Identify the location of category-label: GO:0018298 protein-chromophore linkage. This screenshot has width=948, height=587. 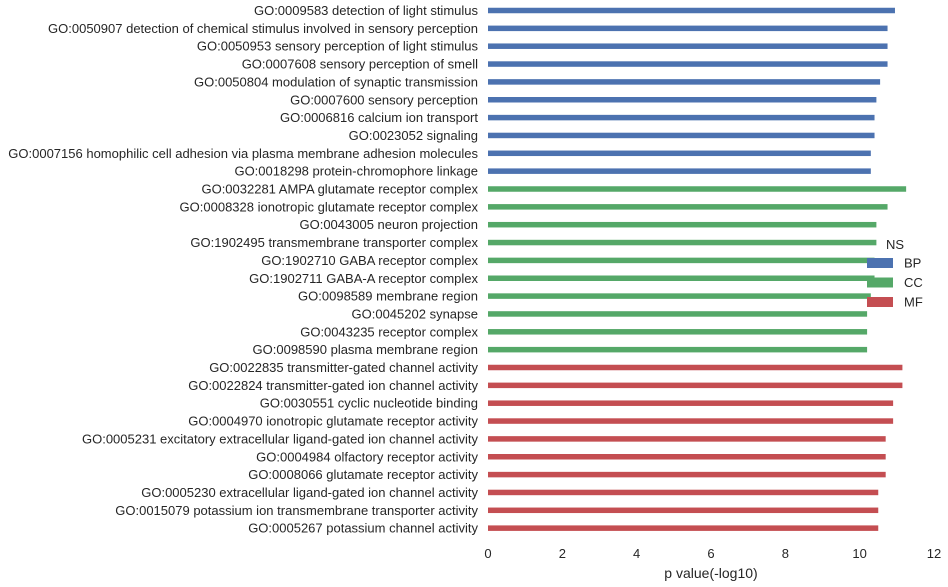
(356, 171).